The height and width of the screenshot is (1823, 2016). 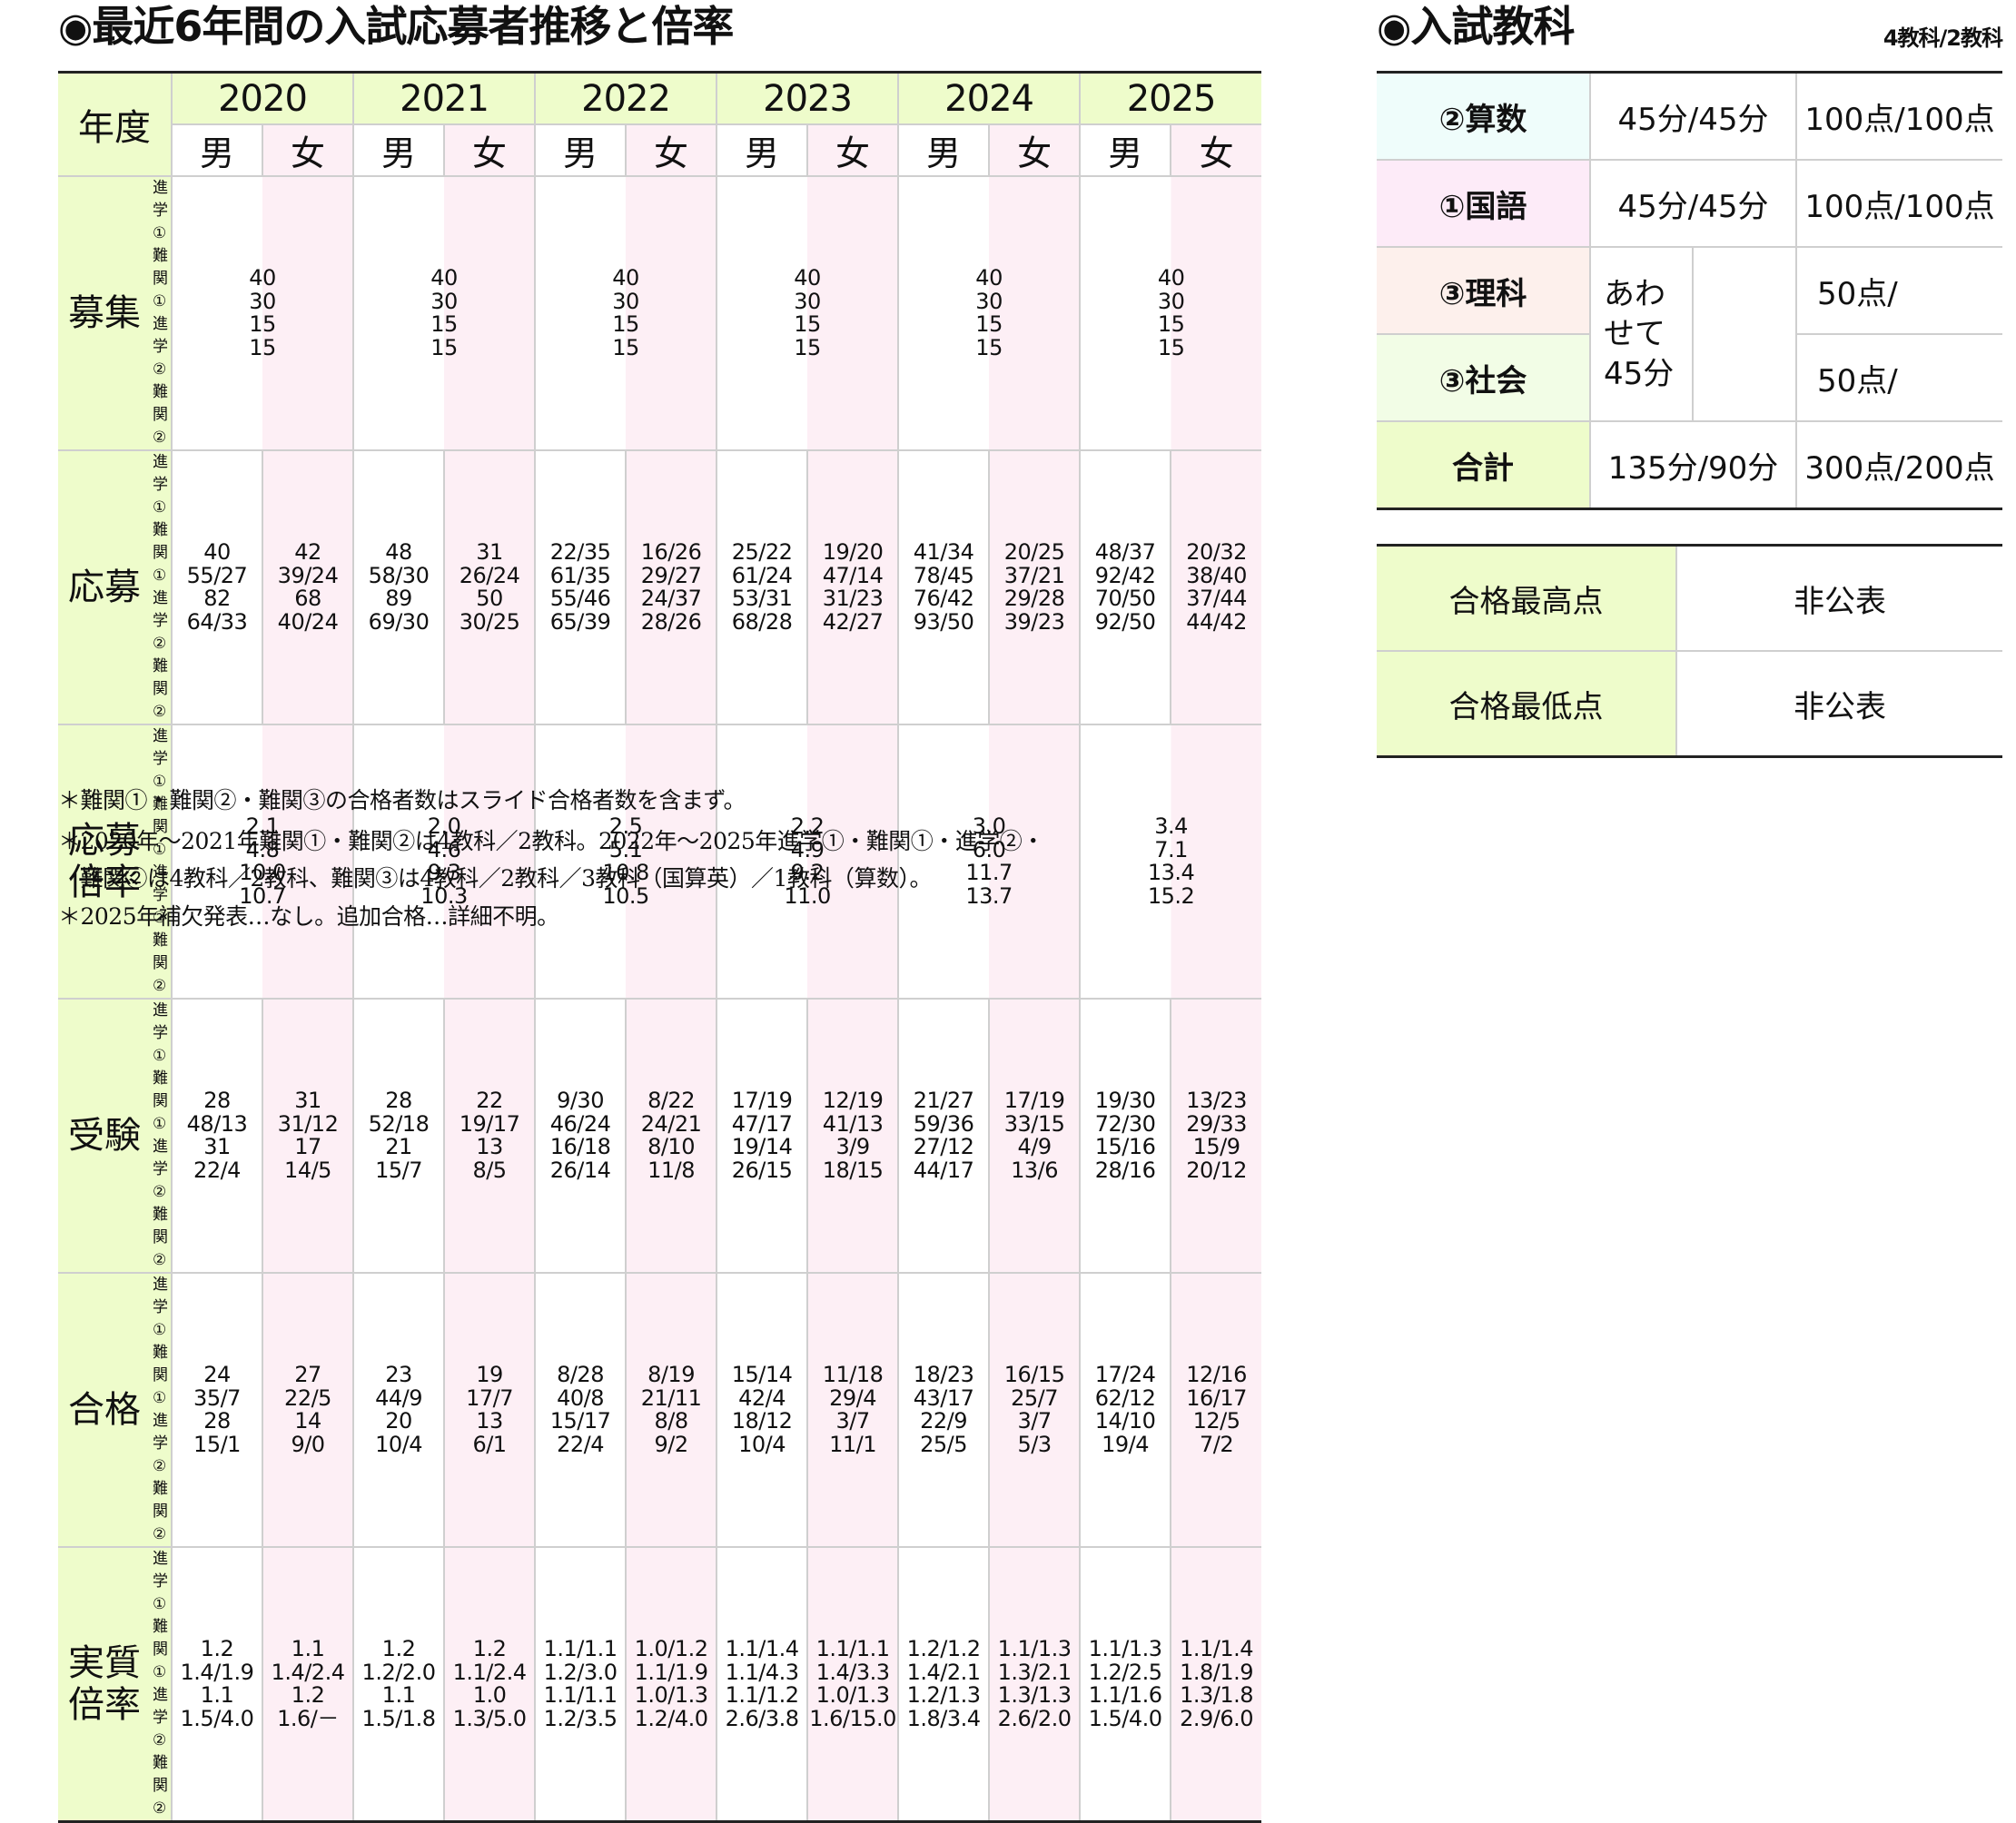 What do you see at coordinates (105, 1684) in the screenshot?
I see `row-label: 実質 倍率` at bounding box center [105, 1684].